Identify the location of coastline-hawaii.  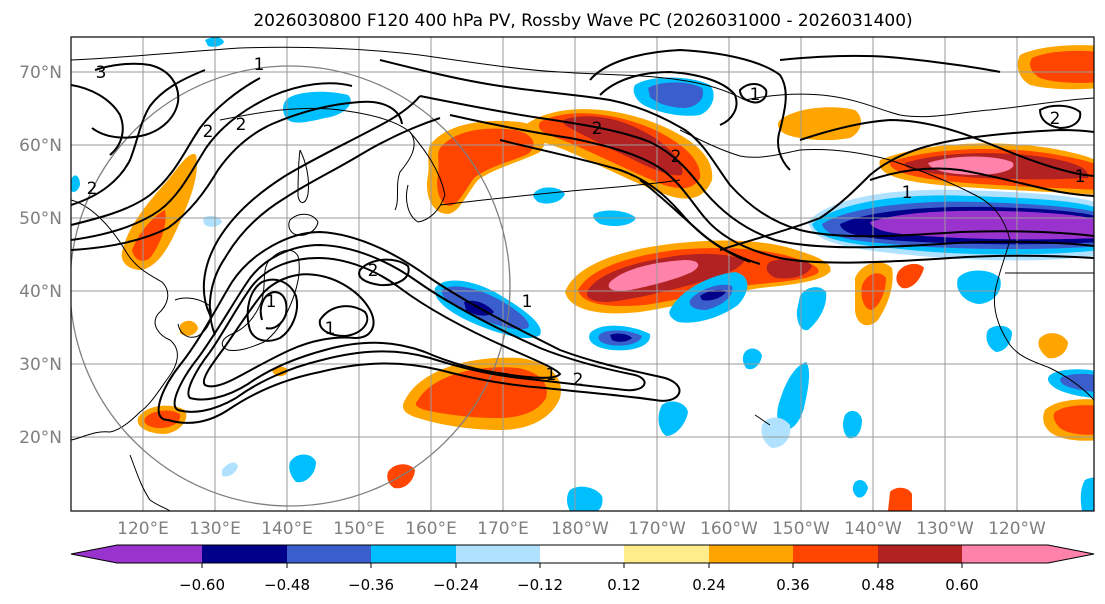
(762, 420).